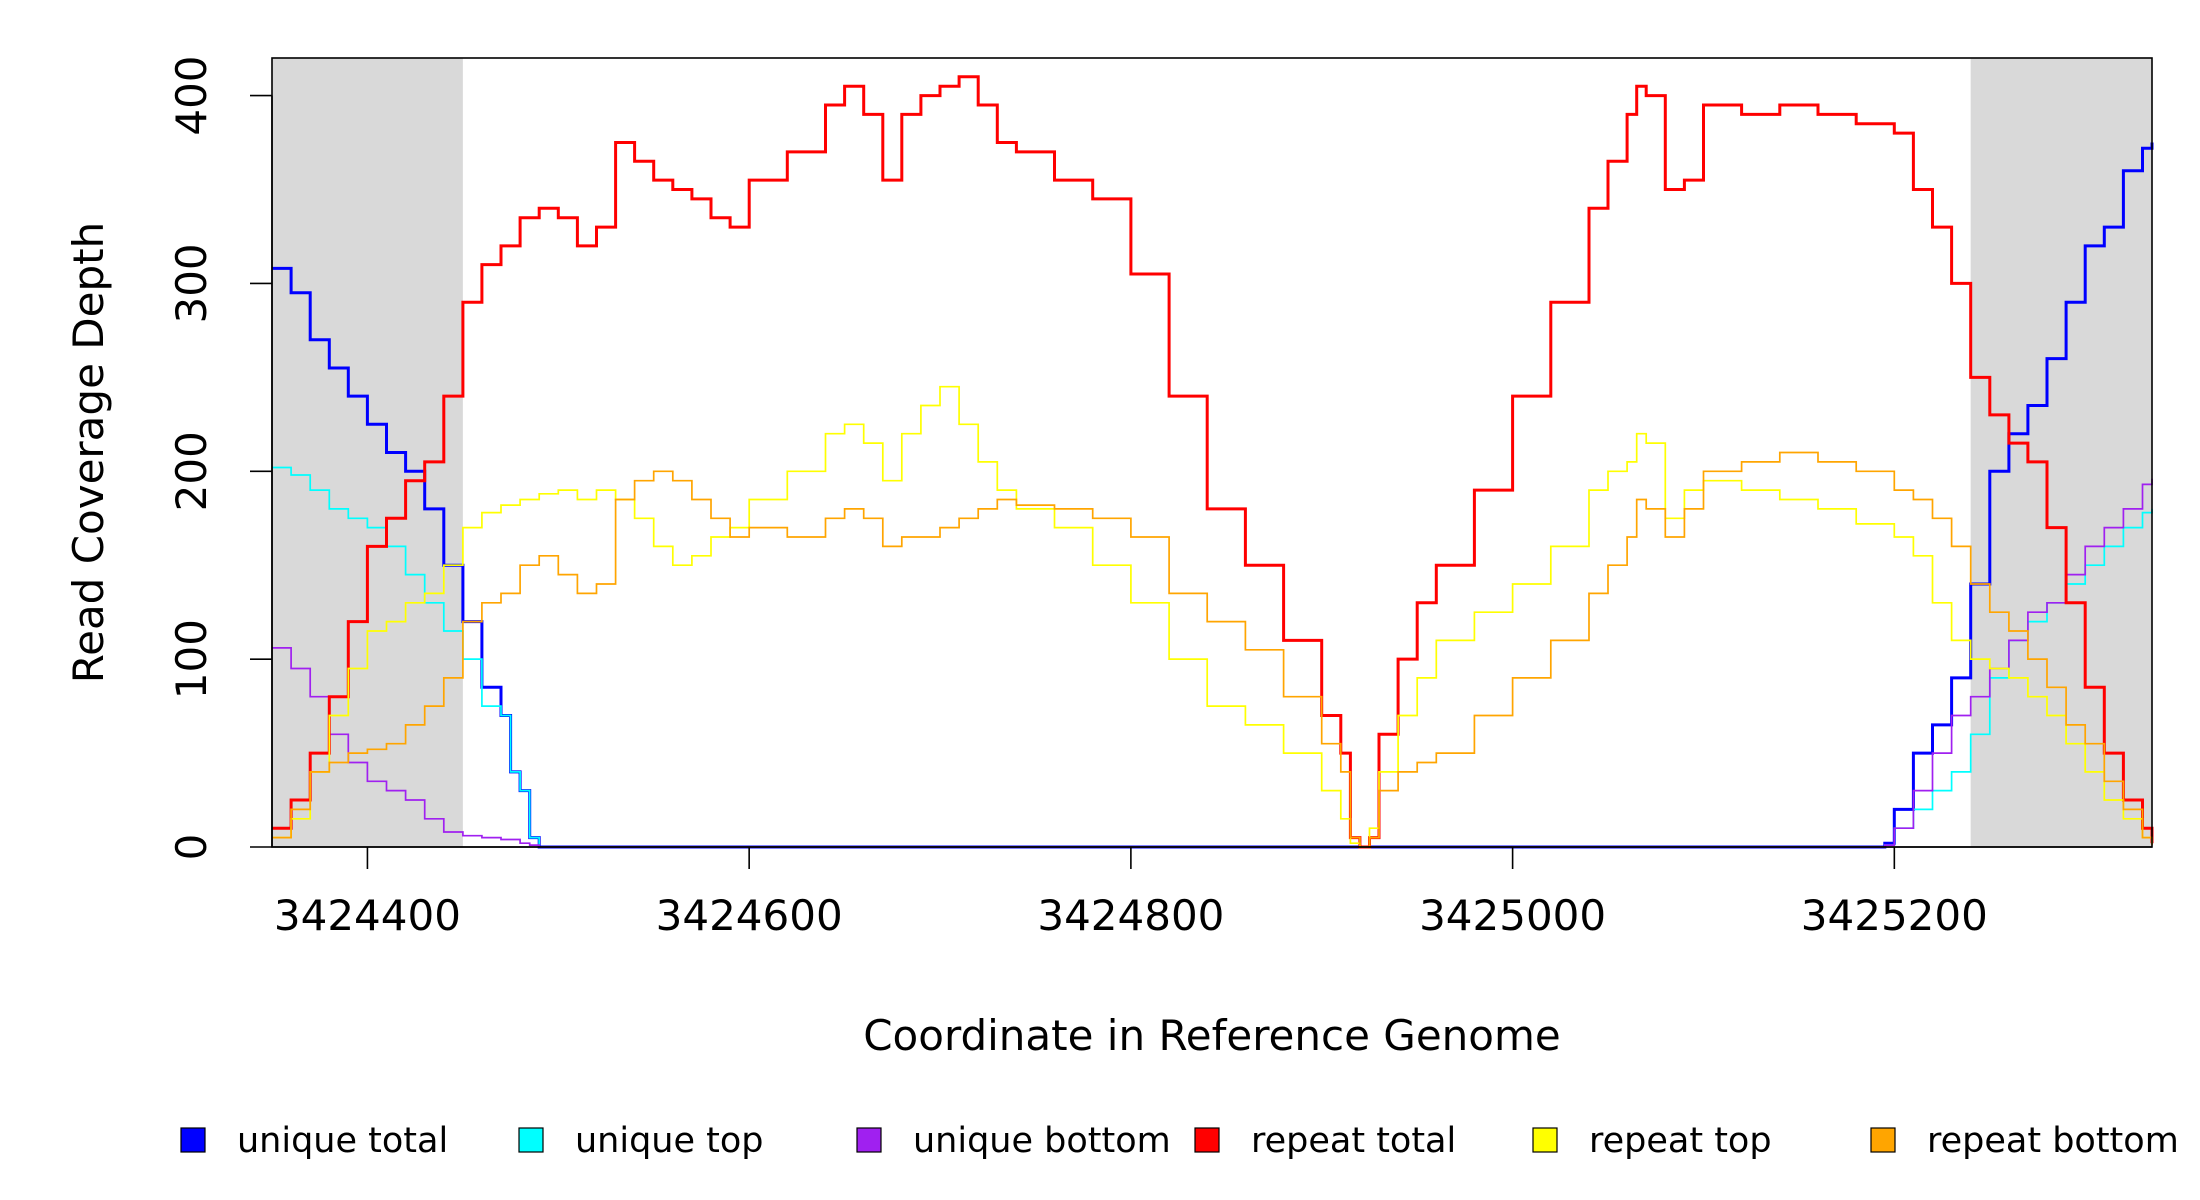 The image size is (2200, 1200). I want to click on y-axis: 0 100 200 300 400, so click(220, 458).